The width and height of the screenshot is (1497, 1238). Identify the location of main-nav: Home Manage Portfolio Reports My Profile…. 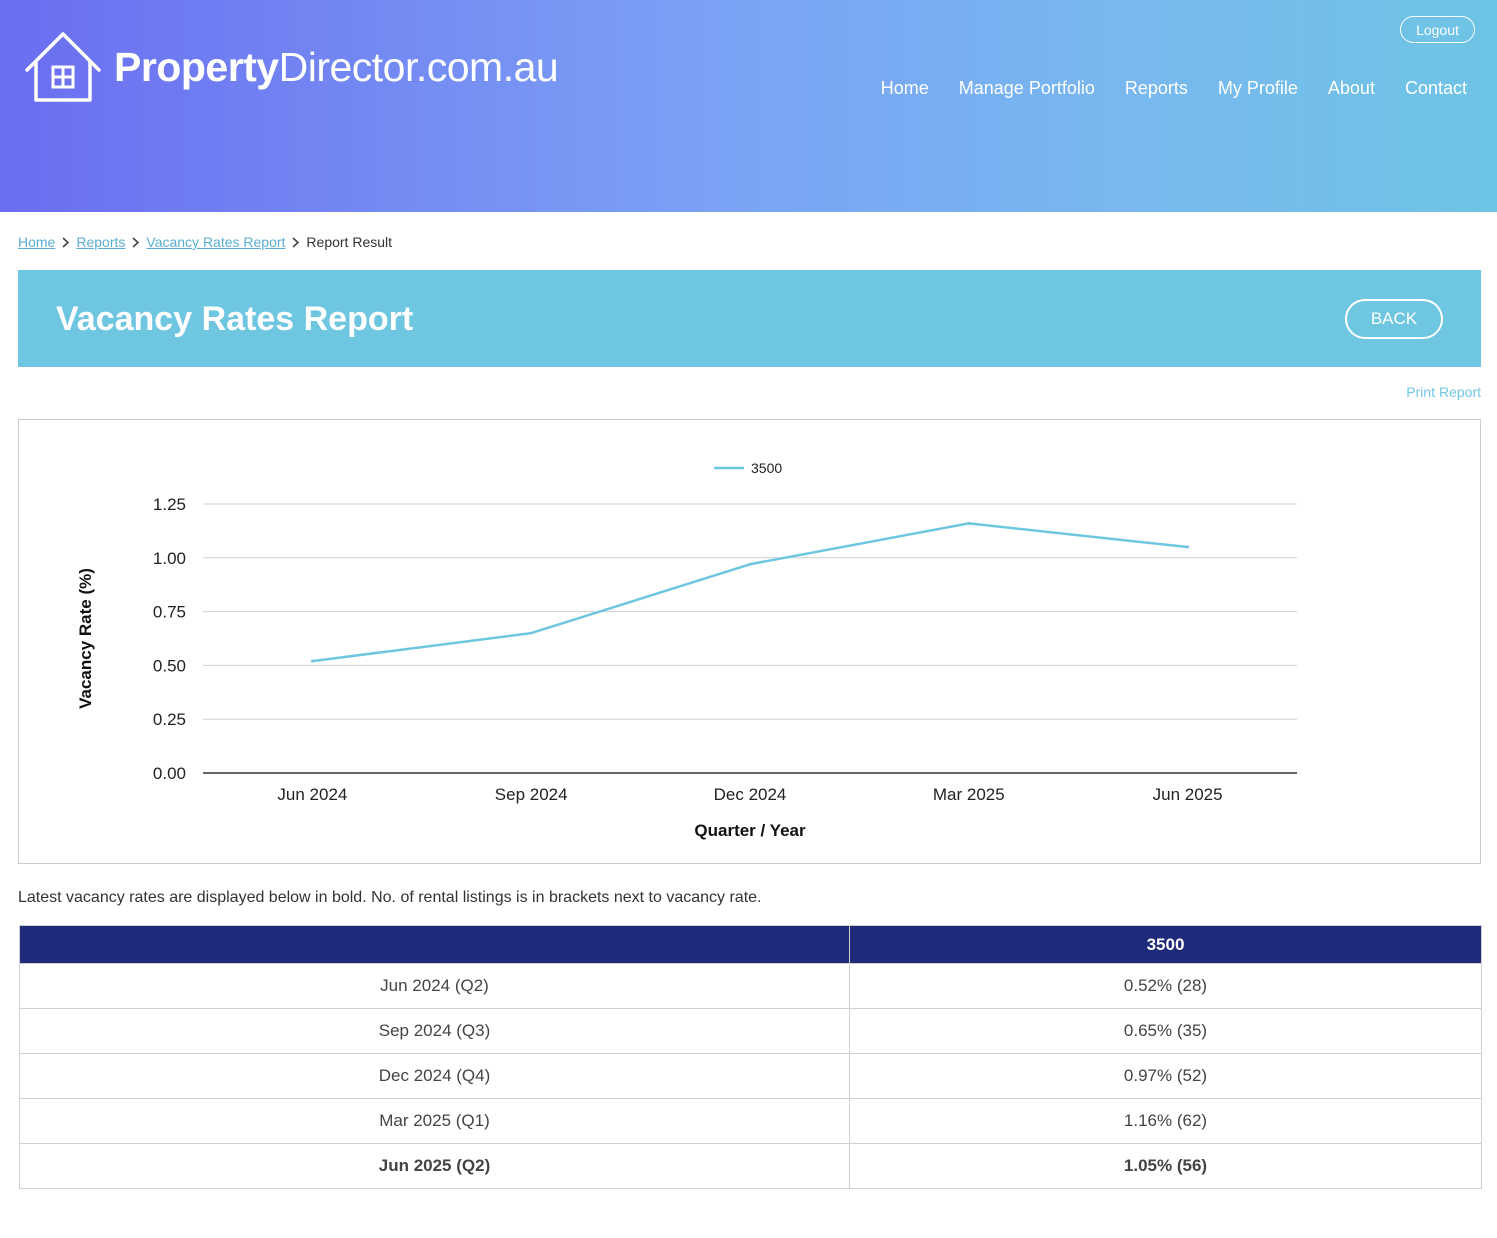
(1159, 88).